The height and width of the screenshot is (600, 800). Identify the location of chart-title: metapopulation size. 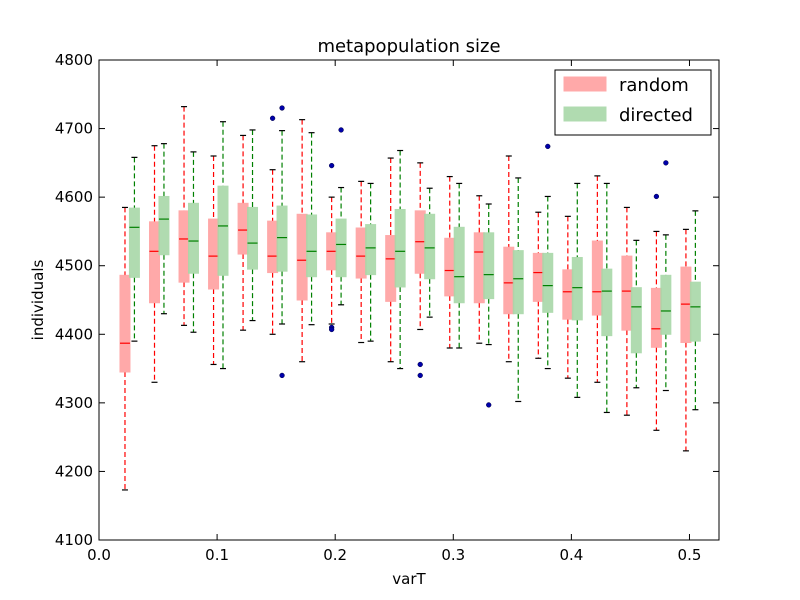
(408, 46).